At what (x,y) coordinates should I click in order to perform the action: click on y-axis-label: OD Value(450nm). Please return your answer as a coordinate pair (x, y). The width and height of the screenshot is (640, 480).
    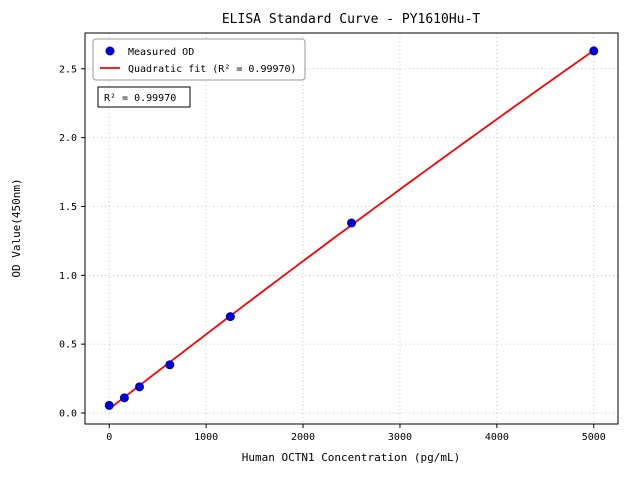
    Looking at the image, I should click on (16, 227).